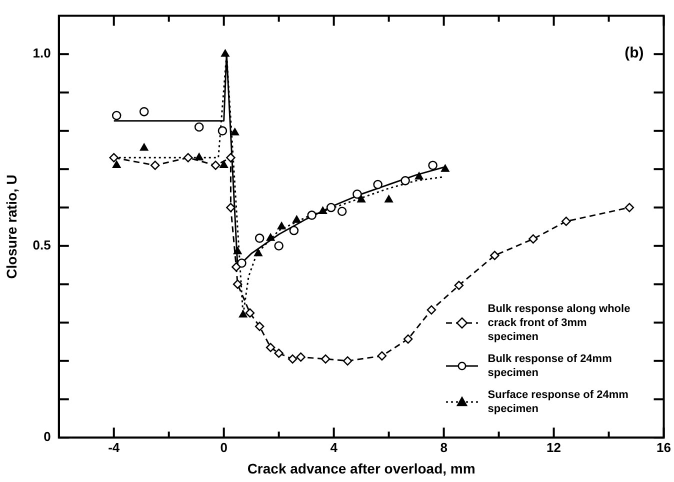 The height and width of the screenshot is (482, 674). I want to click on x-tick-label: 4, so click(334, 447).